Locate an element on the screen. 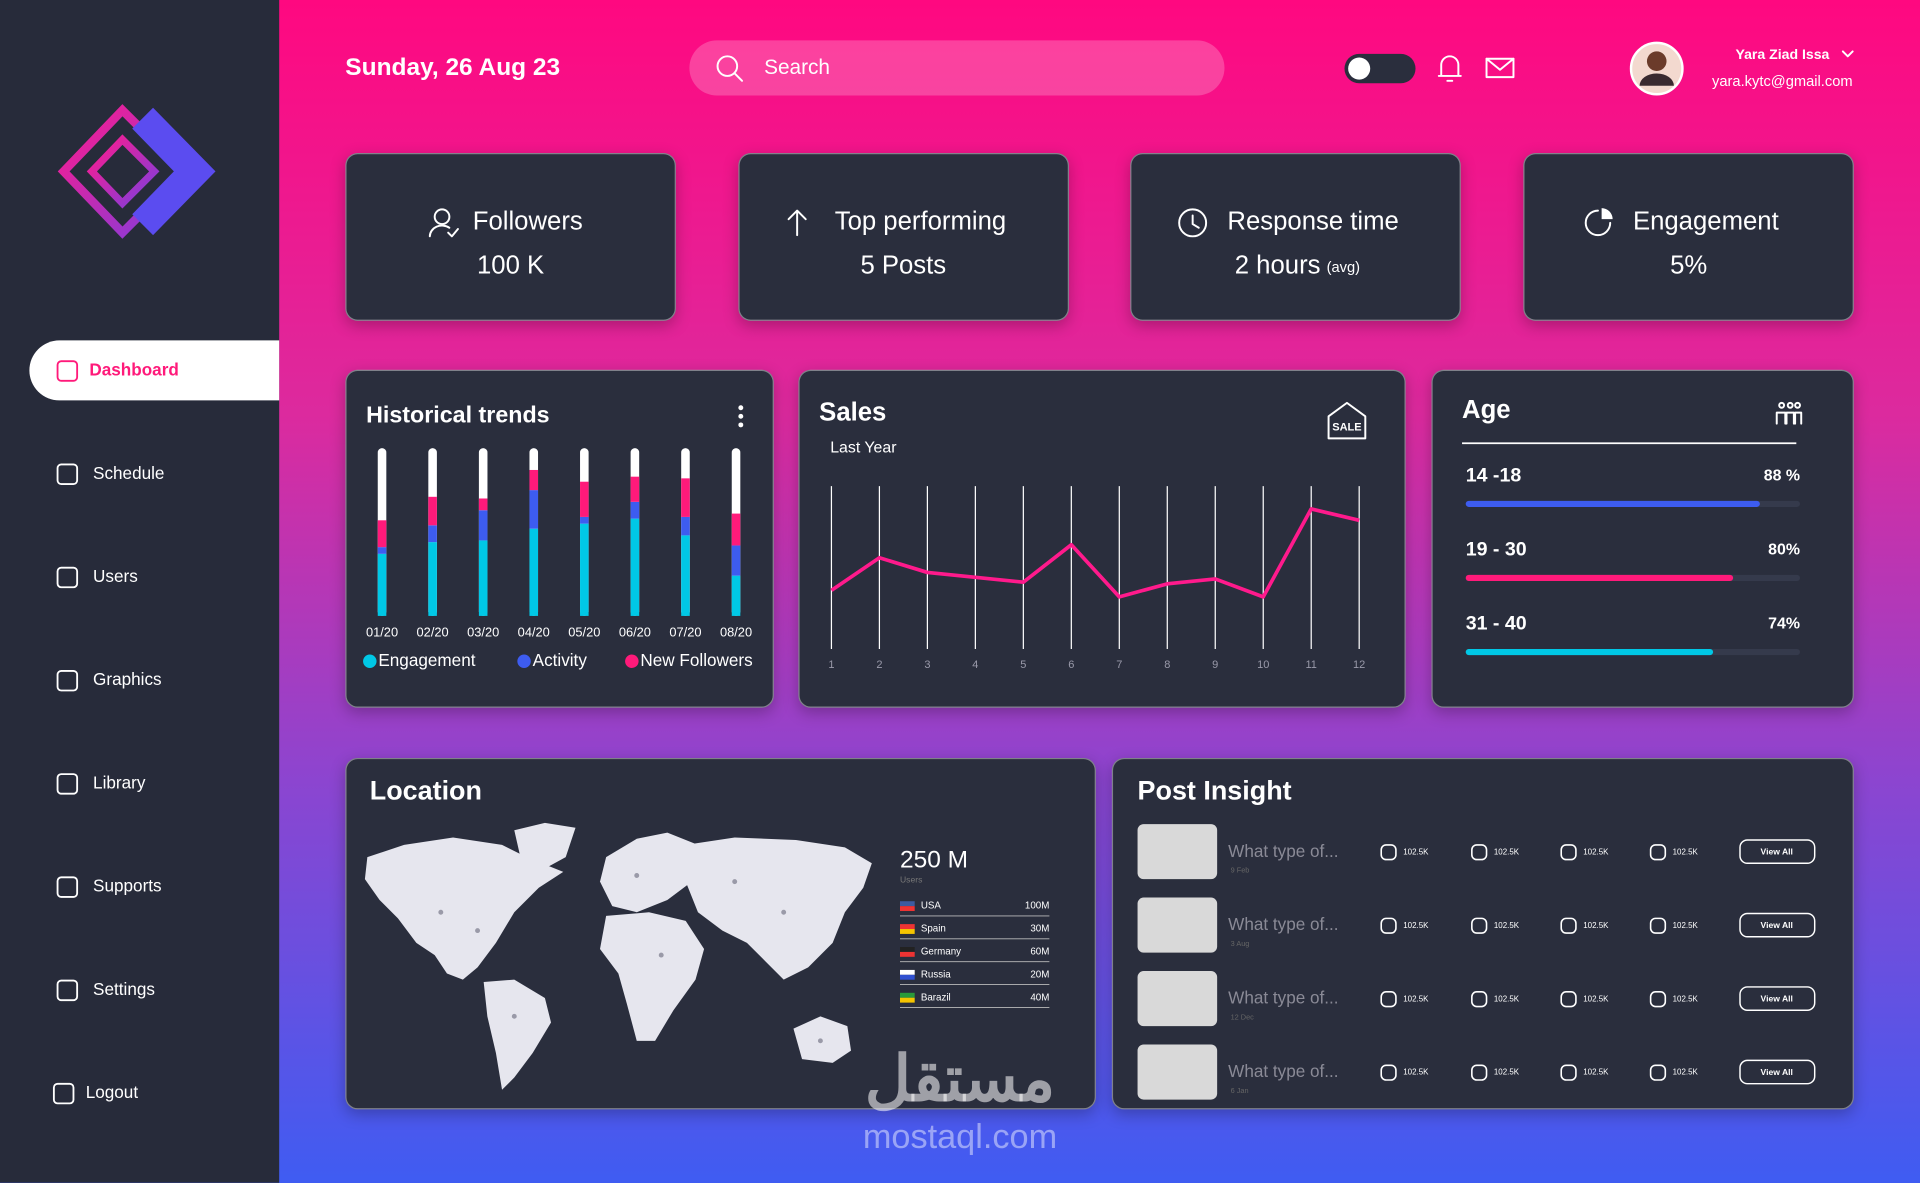 The width and height of the screenshot is (1920, 1183). avatar is located at coordinates (1656, 68).